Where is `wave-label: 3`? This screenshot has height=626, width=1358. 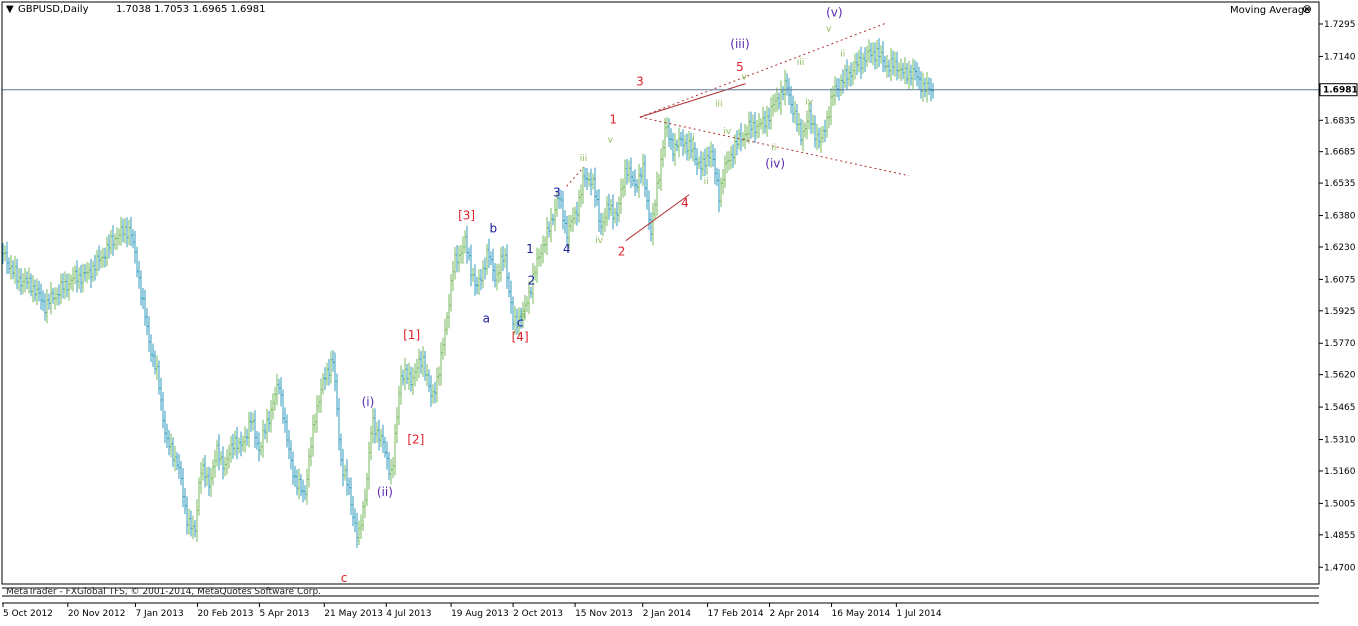
wave-label: 3 is located at coordinates (557, 193).